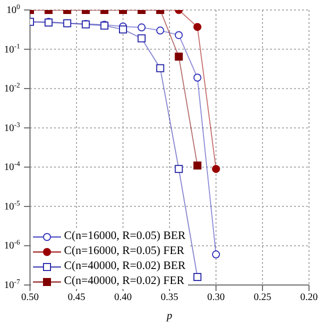 Image resolution: width=327 pixels, height=327 pixels. I want to click on y-tick-label: 10$^{-7}$, so click(12, 284).